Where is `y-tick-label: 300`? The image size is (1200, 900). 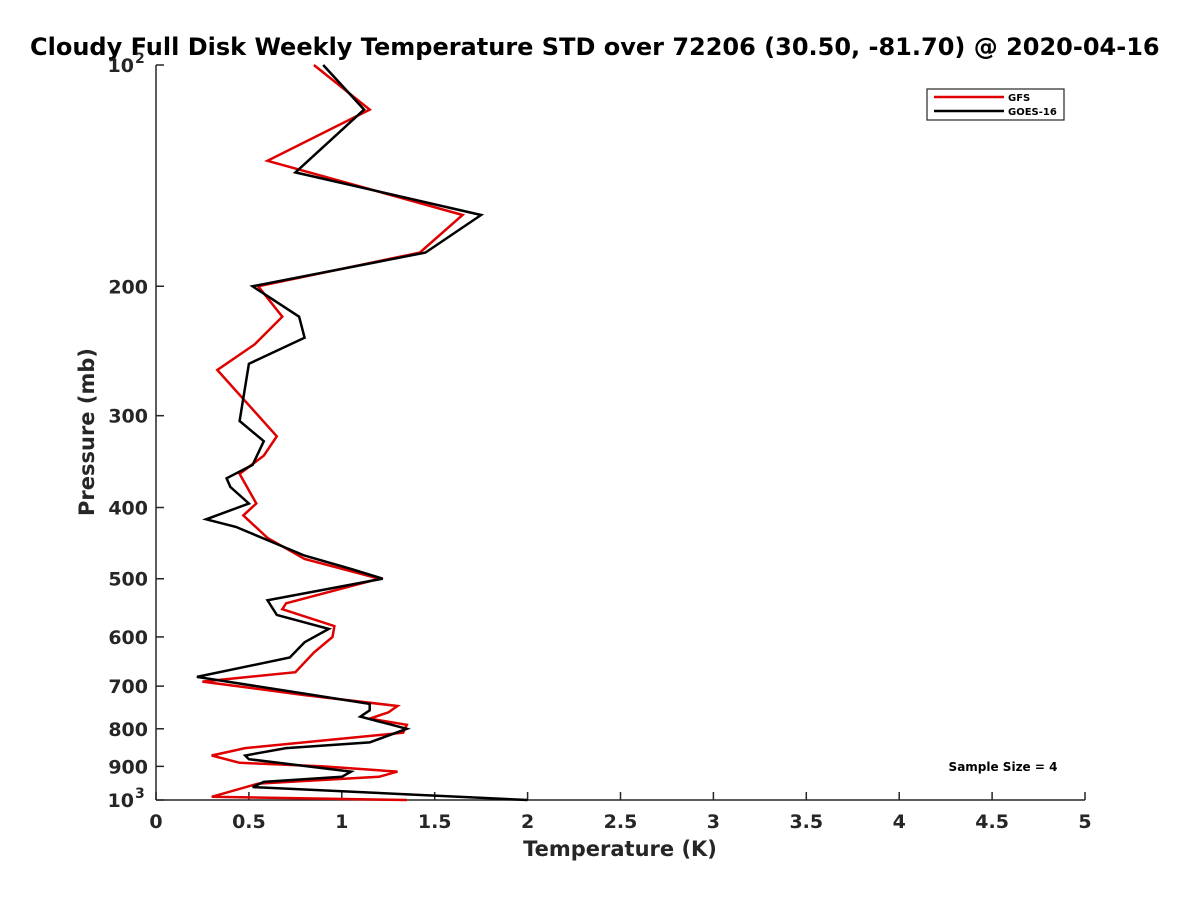
y-tick-label: 300 is located at coordinates (128, 417).